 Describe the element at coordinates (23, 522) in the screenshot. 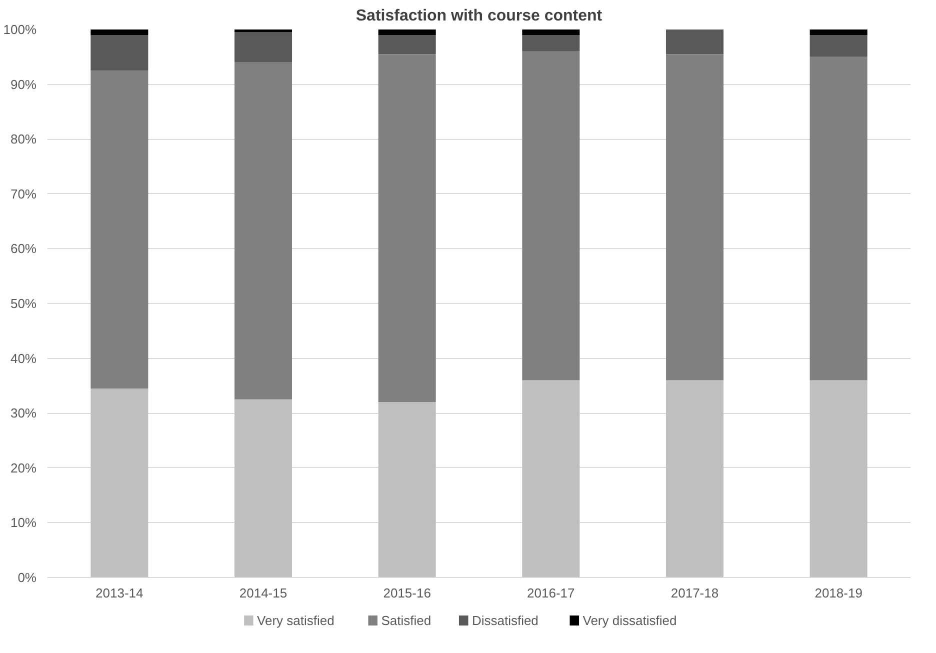

I see `y-tick-label: 10%` at that location.